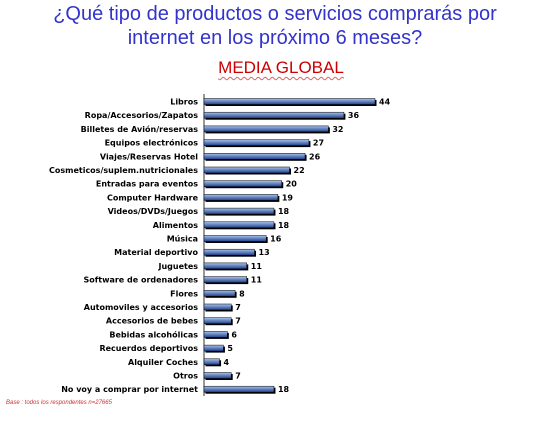 This screenshot has width=550, height=422. What do you see at coordinates (275, 38) in the screenshot?
I see `title-line-2: internet en los próximo 6 meses?` at bounding box center [275, 38].